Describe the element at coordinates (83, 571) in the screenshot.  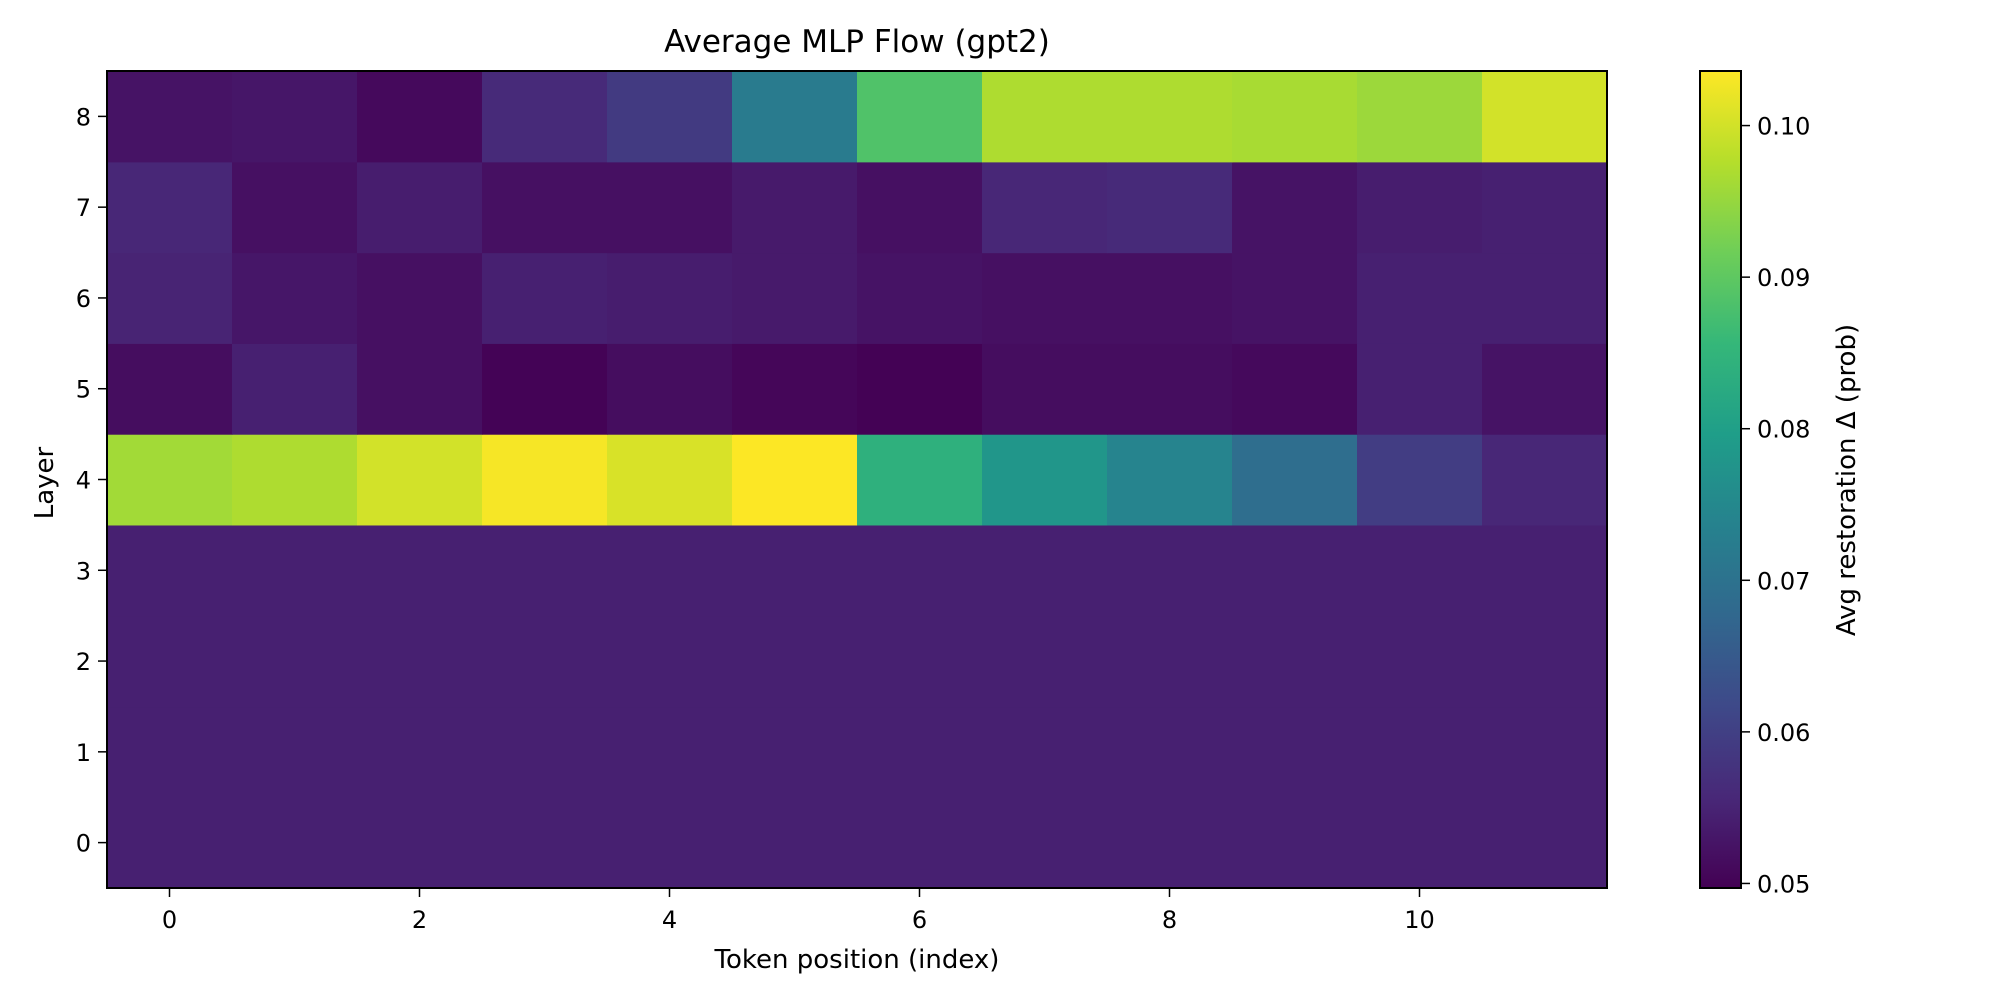
I see `y-tick-label: 3` at that location.